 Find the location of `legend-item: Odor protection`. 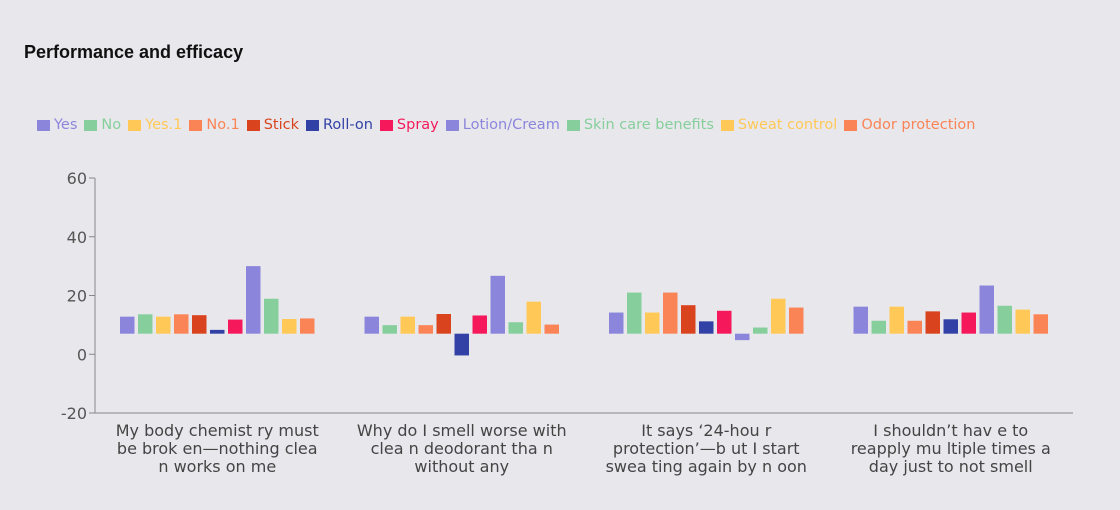

legend-item: Odor protection is located at coordinates (909, 125).